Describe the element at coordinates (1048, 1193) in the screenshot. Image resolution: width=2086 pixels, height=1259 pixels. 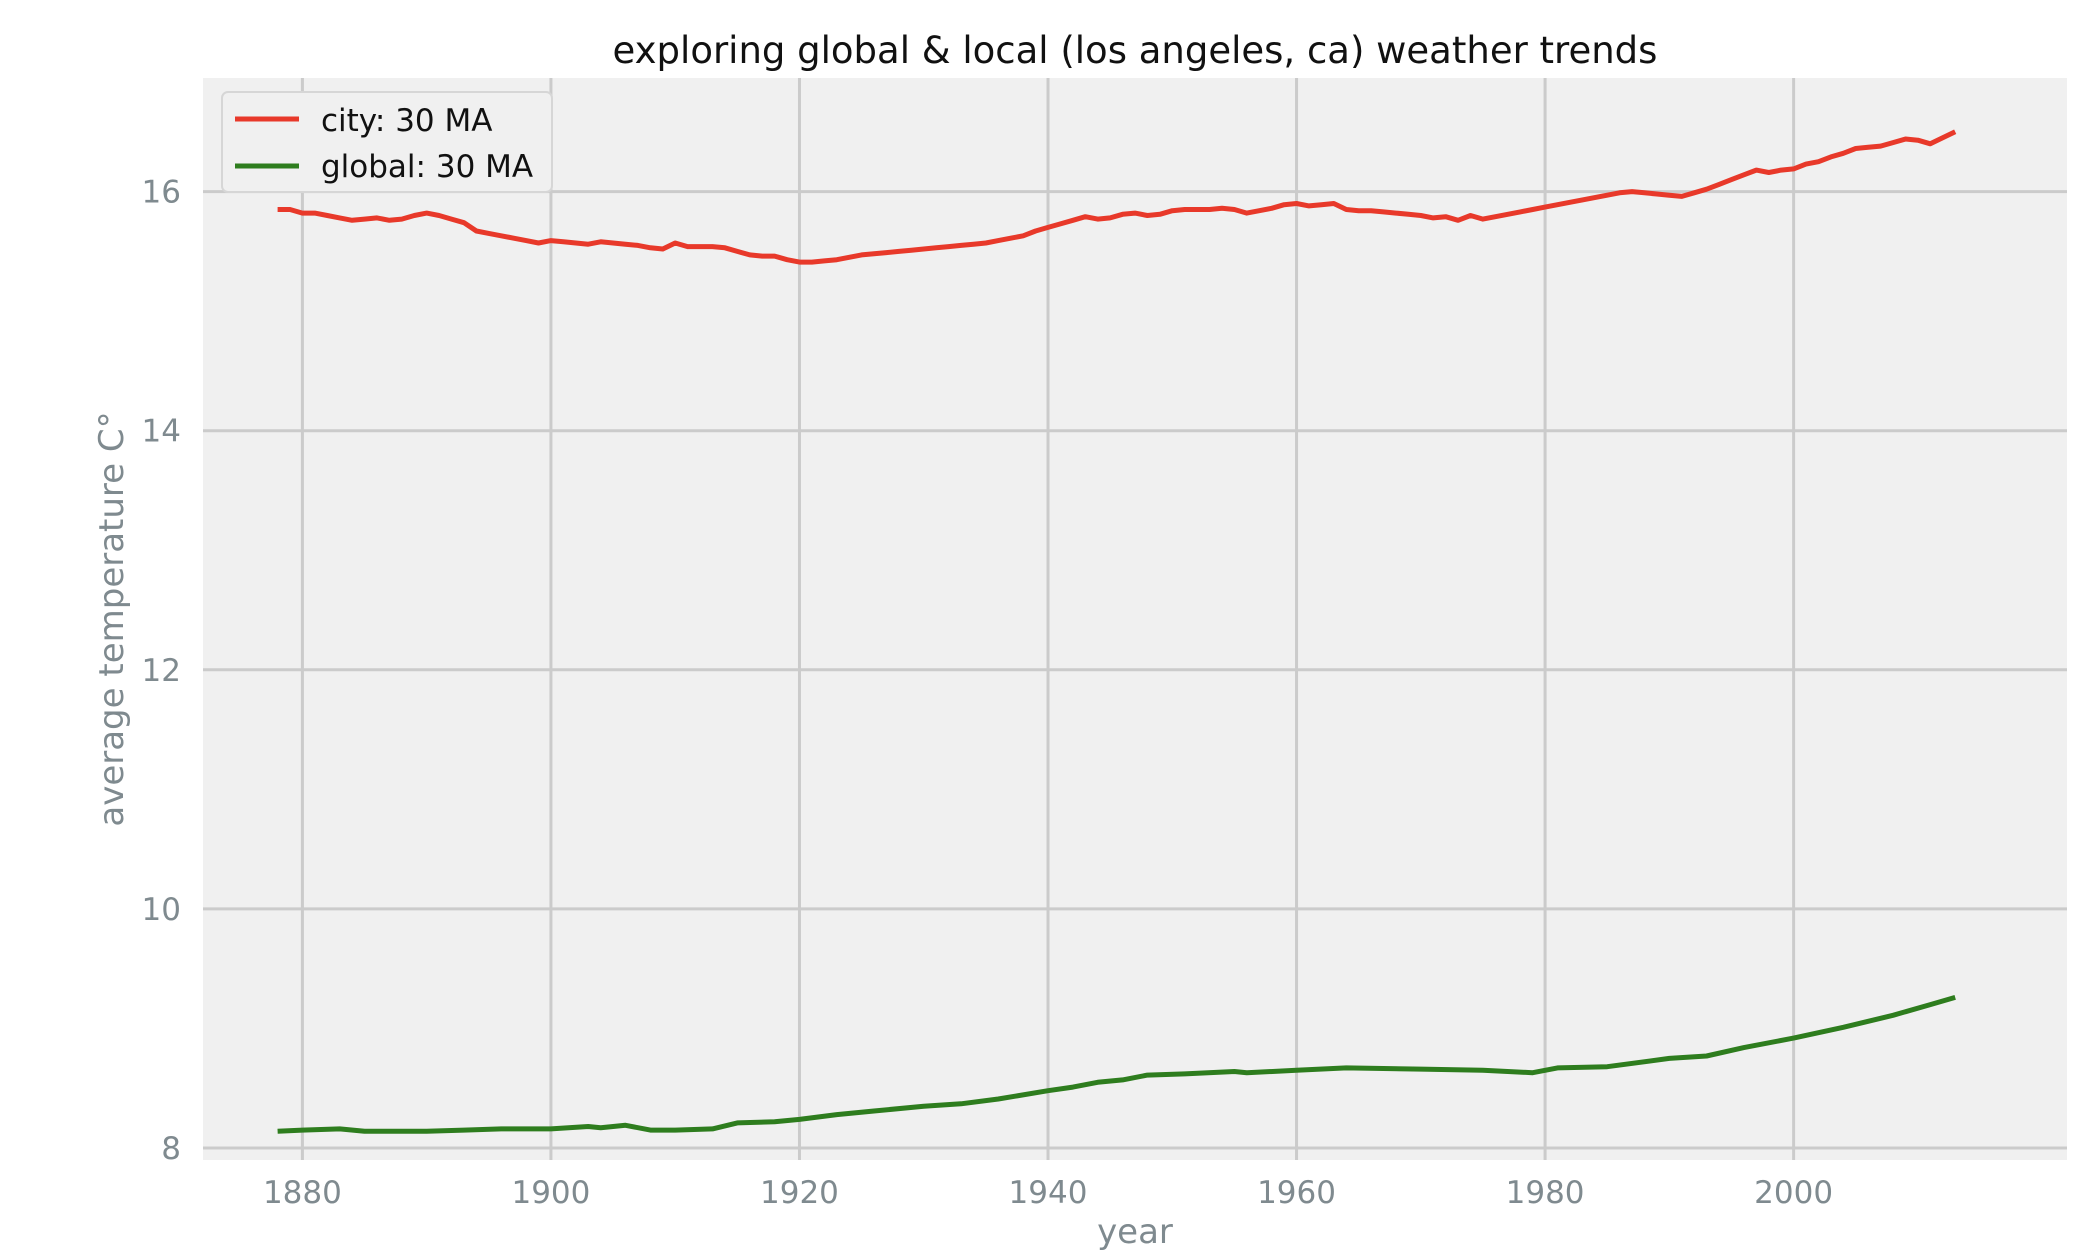
I see `x-tick-label: 1940` at that location.